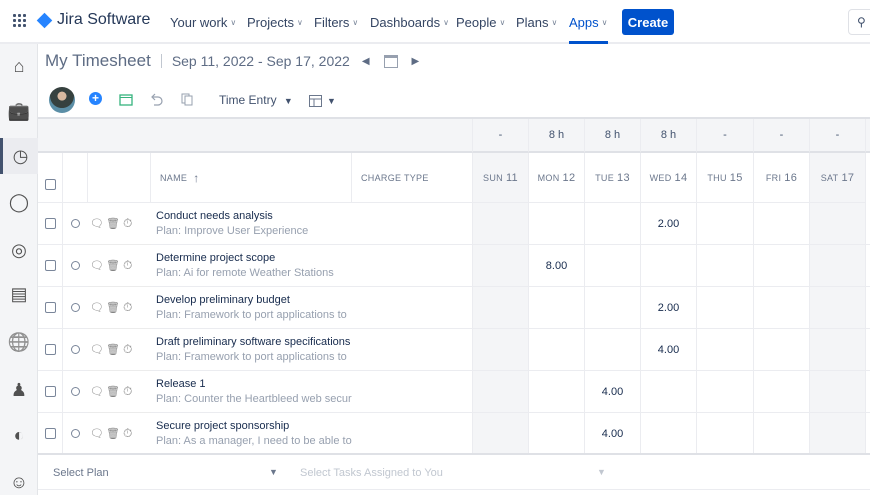 Image resolution: width=870 pixels, height=500 pixels. I want to click on task-name: Conduct needs analysis, so click(214, 216).